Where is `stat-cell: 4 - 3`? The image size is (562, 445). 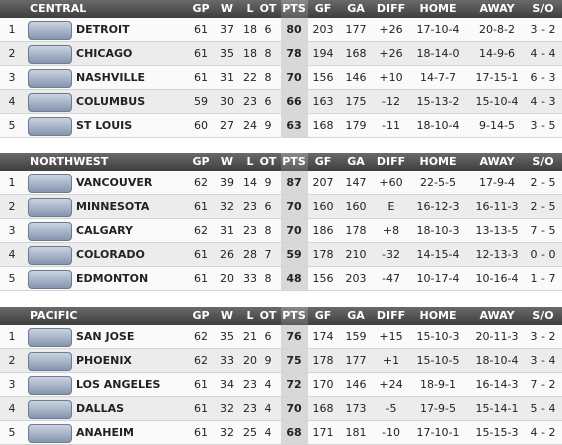
stat-cell: 4 - 3 is located at coordinates (543, 101).